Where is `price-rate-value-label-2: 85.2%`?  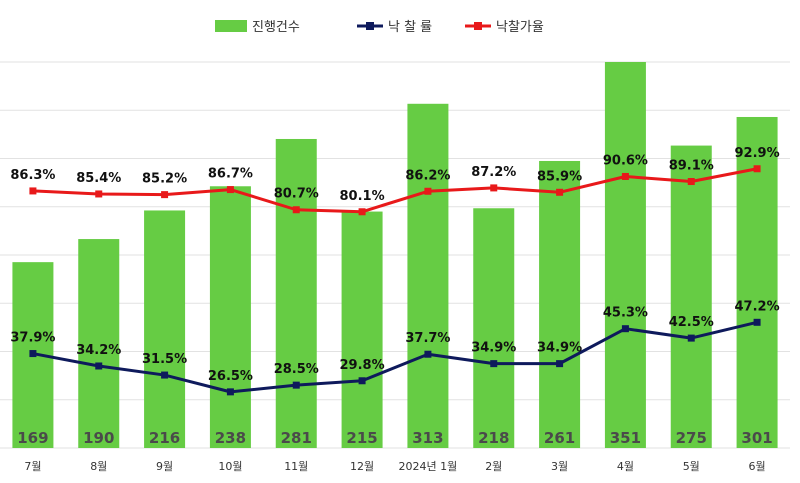
price-rate-value-label-2: 85.2% is located at coordinates (164, 179).